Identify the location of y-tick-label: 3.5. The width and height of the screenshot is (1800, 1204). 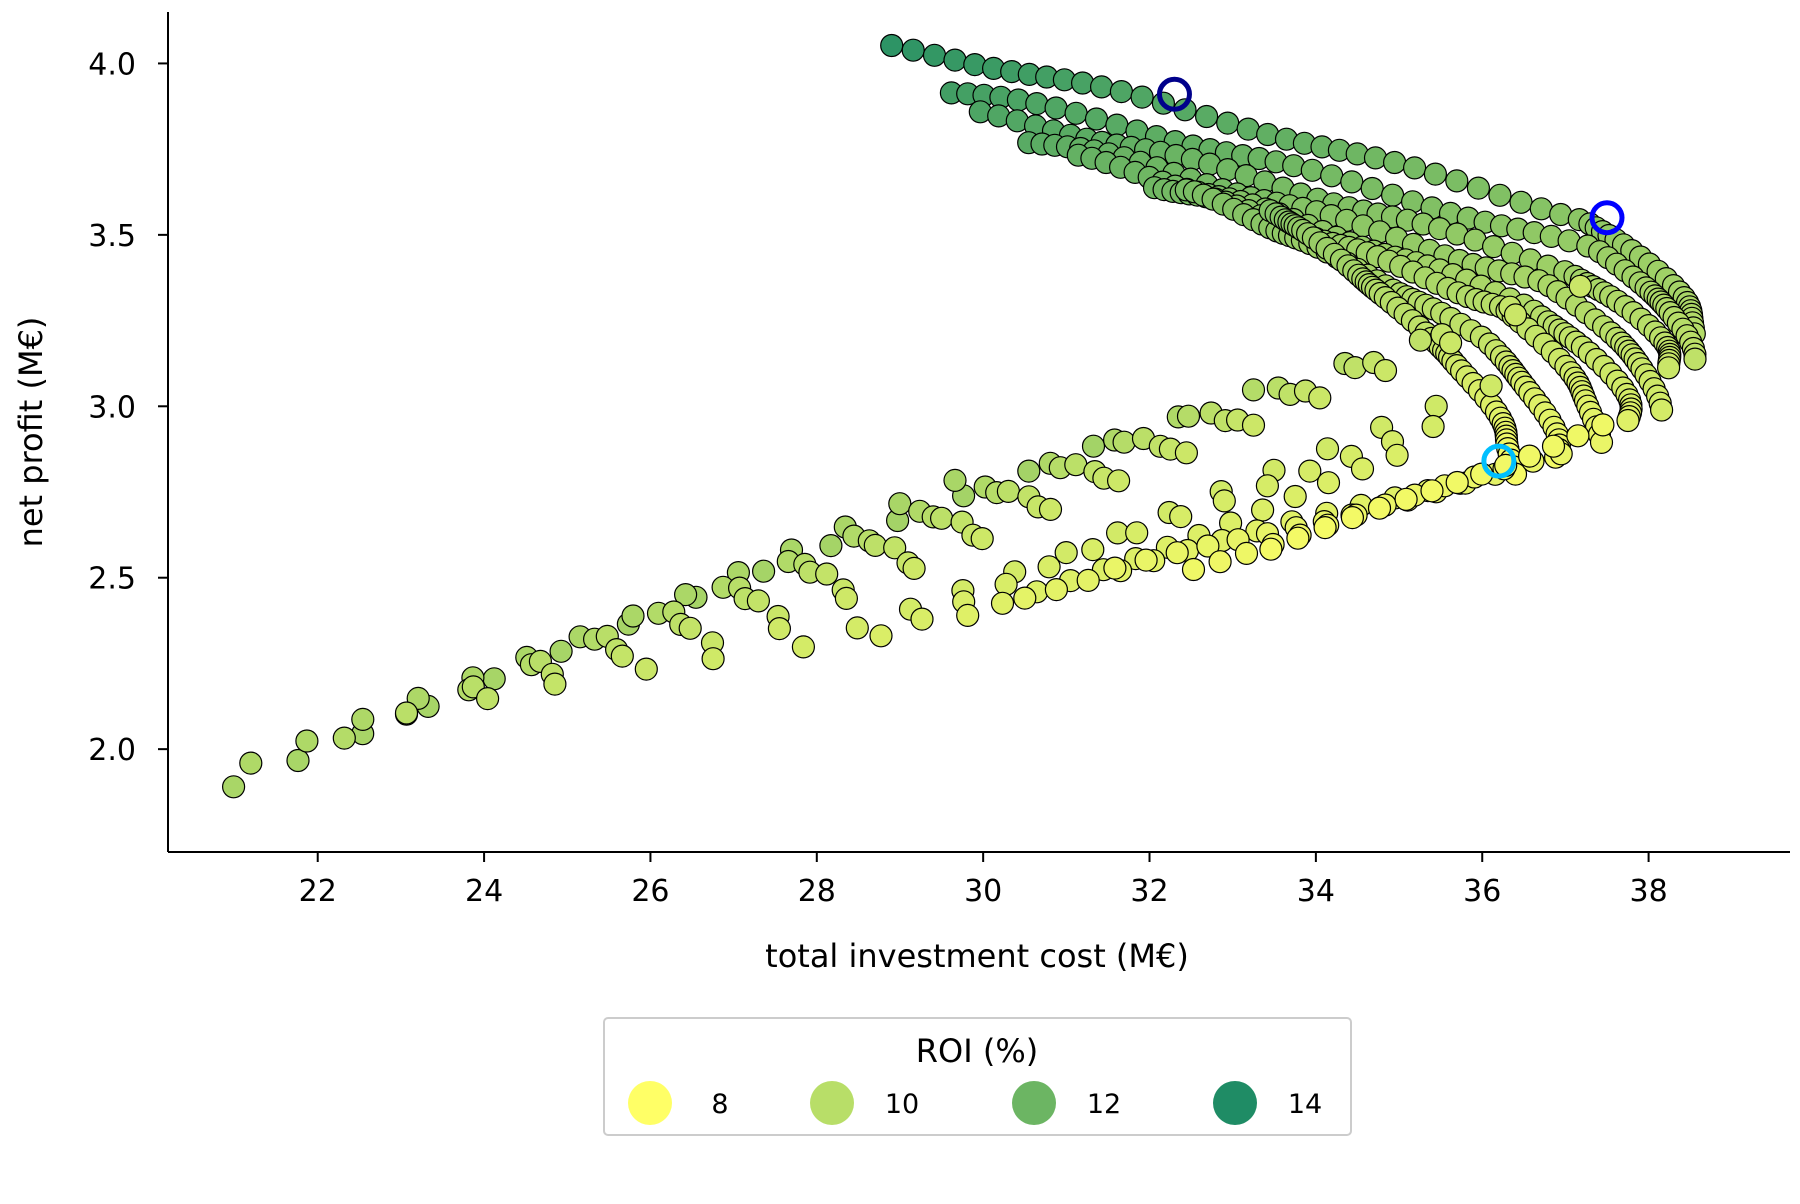
(112, 236).